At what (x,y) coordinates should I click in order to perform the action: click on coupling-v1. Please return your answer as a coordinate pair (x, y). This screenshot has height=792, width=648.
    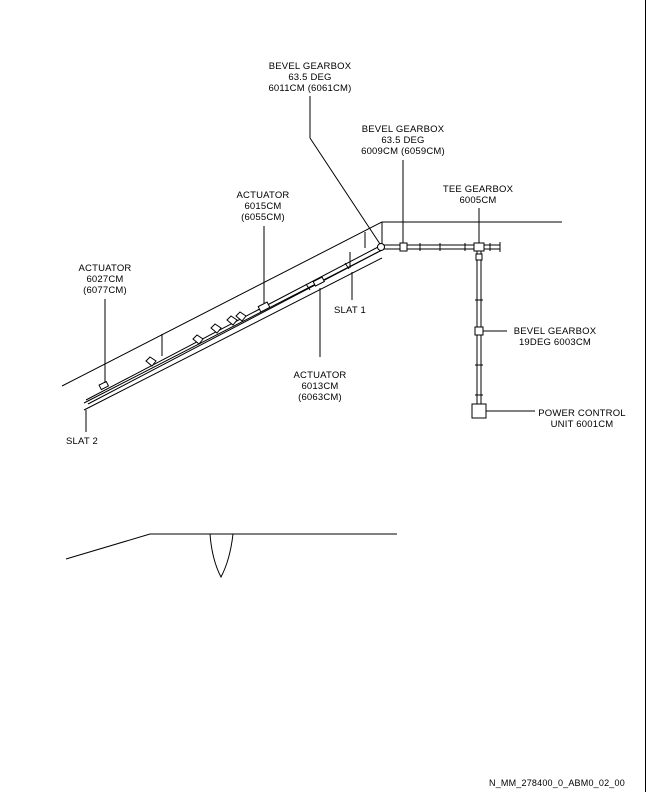
    Looking at the image, I should click on (479, 257).